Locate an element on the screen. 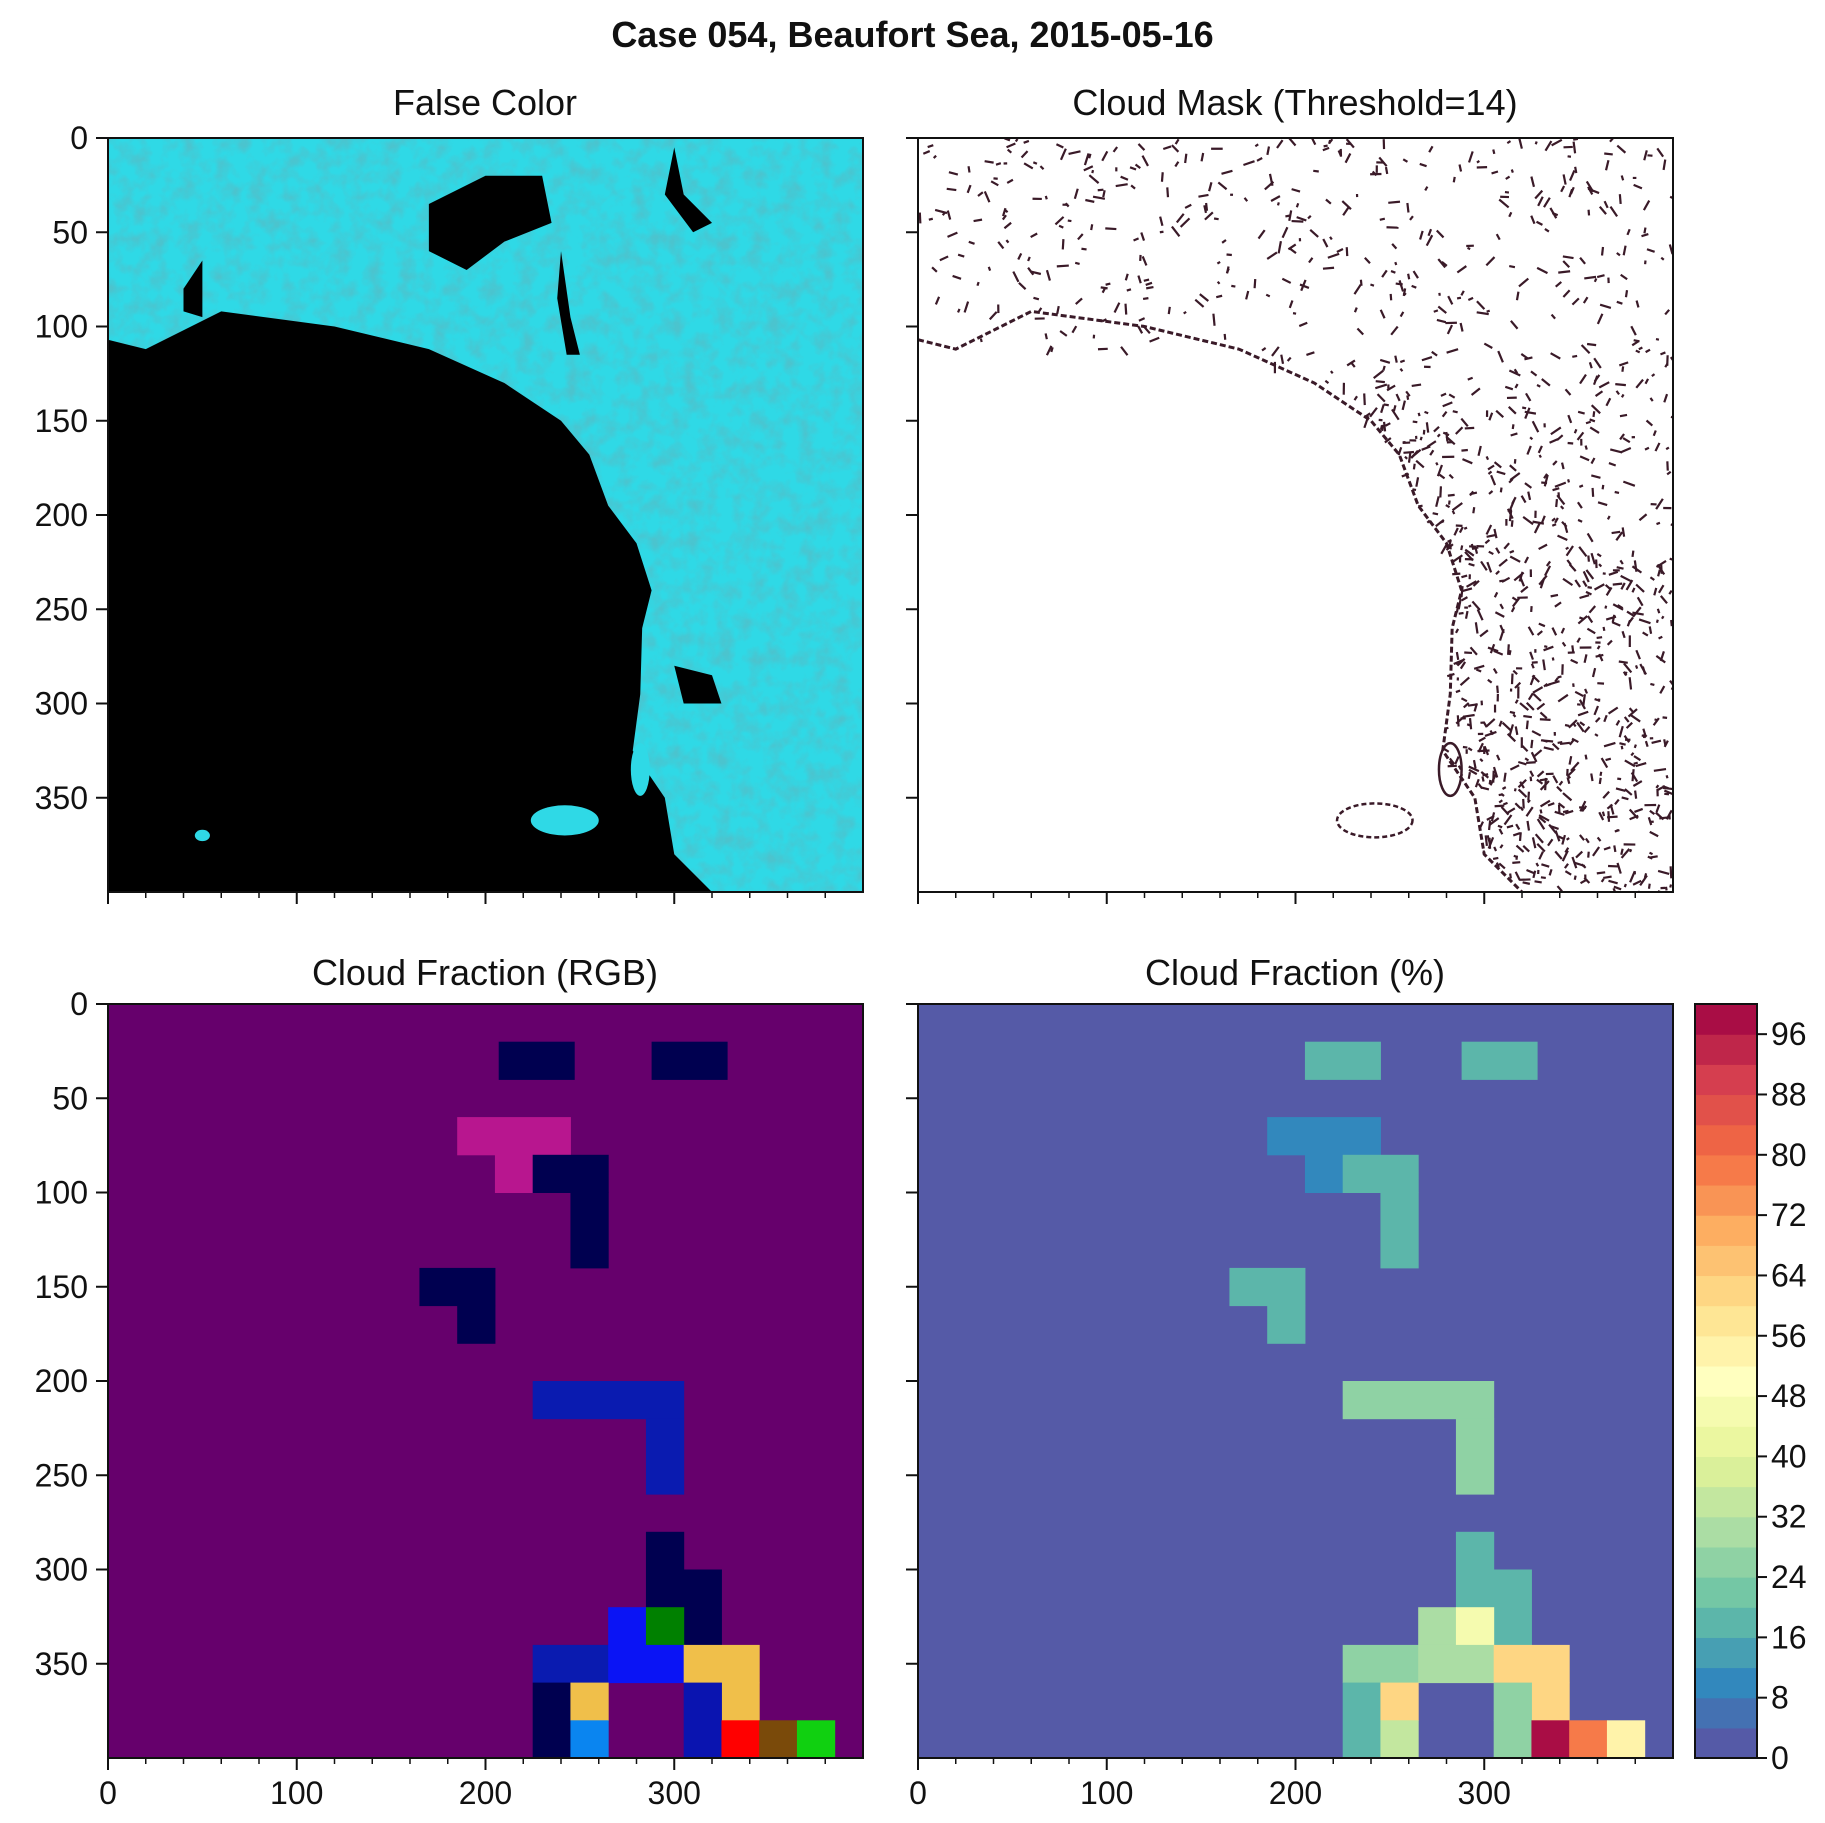  colorbar-tick-label: 48 is located at coordinates (1789, 1396).